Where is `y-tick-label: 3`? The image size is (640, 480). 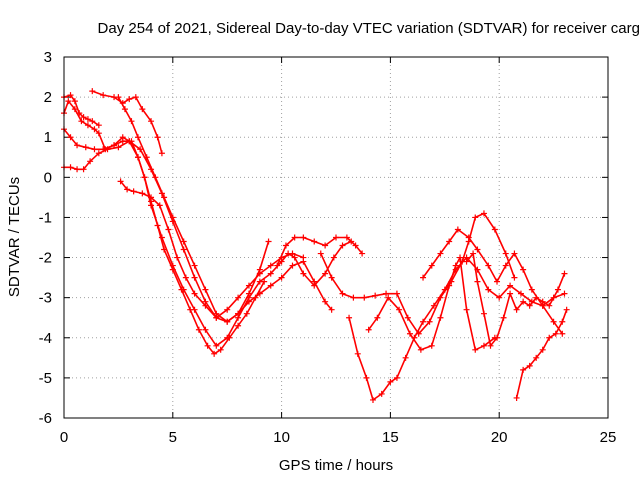
y-tick-label: 3 is located at coordinates (48, 57).